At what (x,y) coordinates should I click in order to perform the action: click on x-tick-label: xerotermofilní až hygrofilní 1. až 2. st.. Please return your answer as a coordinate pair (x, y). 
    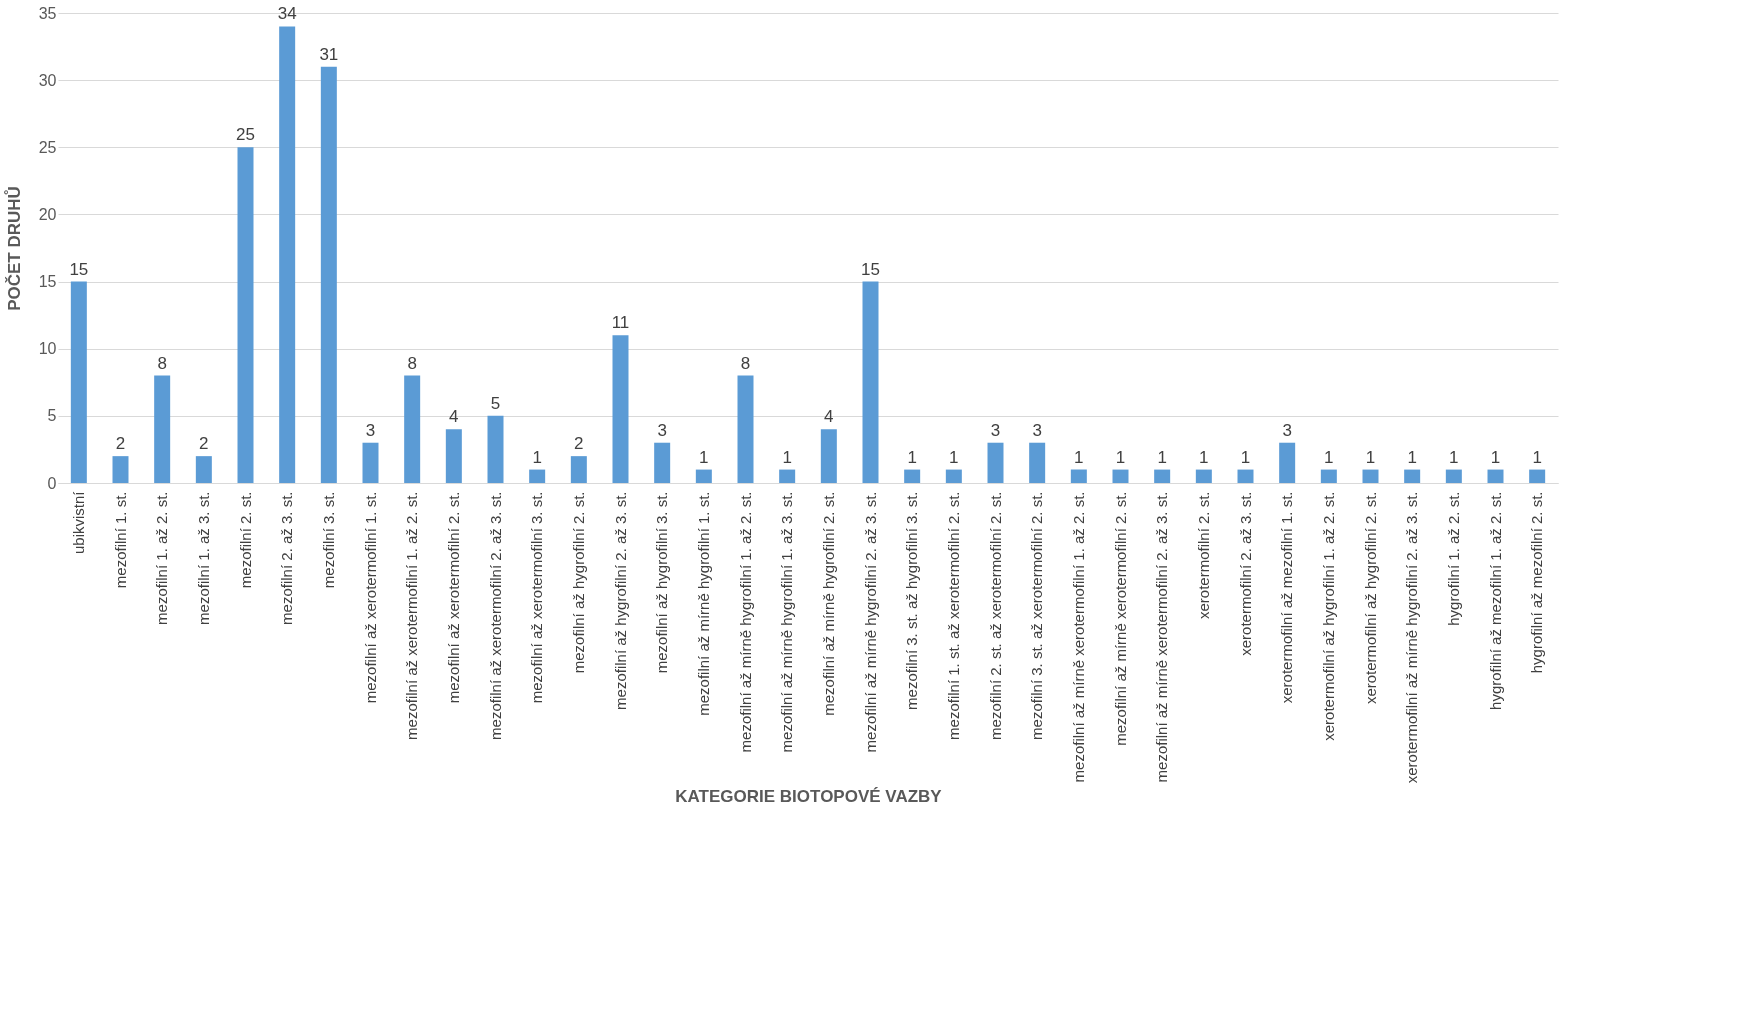
    Looking at the image, I should click on (1328, 616).